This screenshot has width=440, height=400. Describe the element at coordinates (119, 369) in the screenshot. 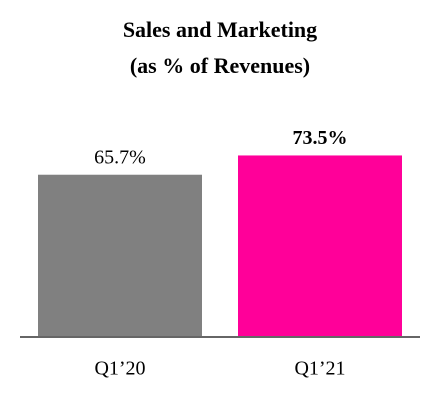

I see `x-tick-label: Q1’20` at that location.